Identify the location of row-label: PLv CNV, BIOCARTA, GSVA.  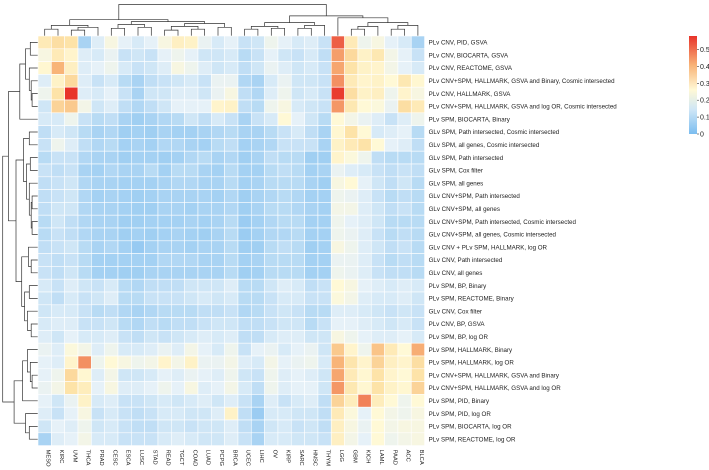
(469, 55).